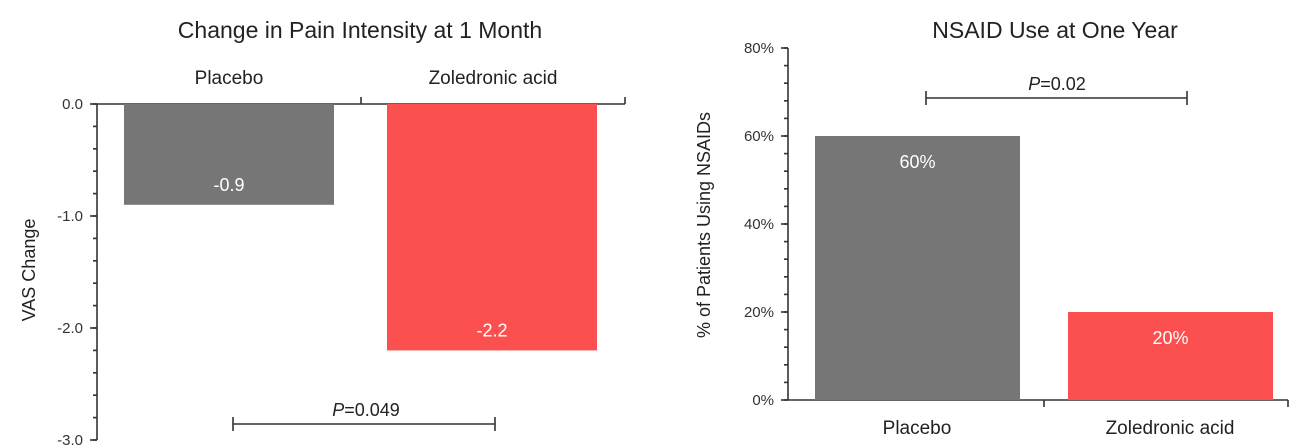 The image size is (1300, 447). Describe the element at coordinates (72, 104) in the screenshot. I see `chart1-y-tick-label: 0.0` at that location.